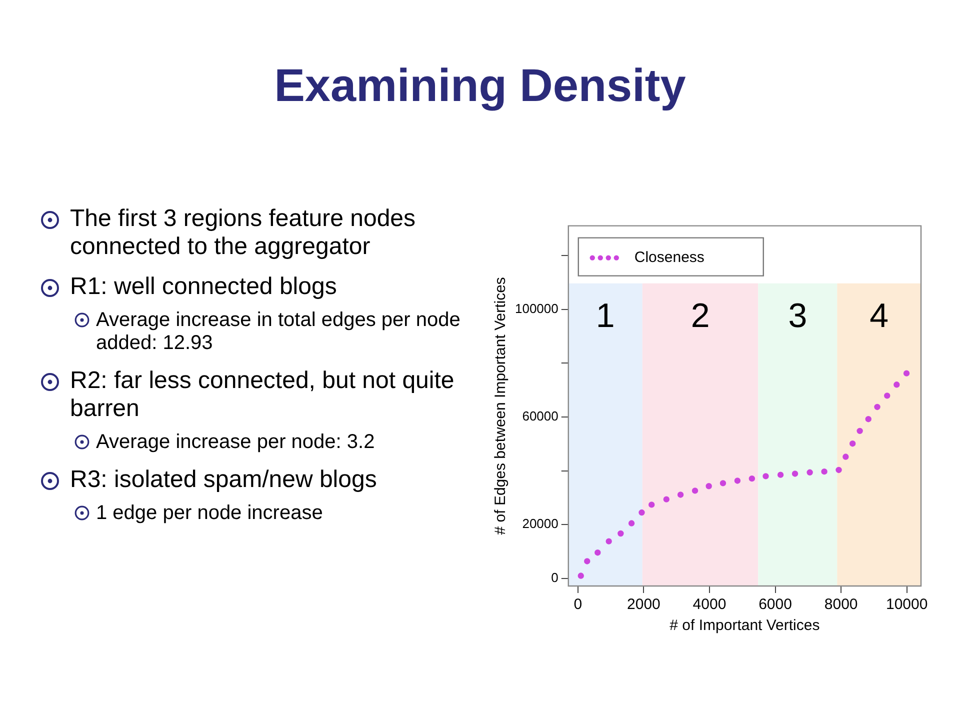  I want to click on x-tick-label: 6000, so click(775, 605).